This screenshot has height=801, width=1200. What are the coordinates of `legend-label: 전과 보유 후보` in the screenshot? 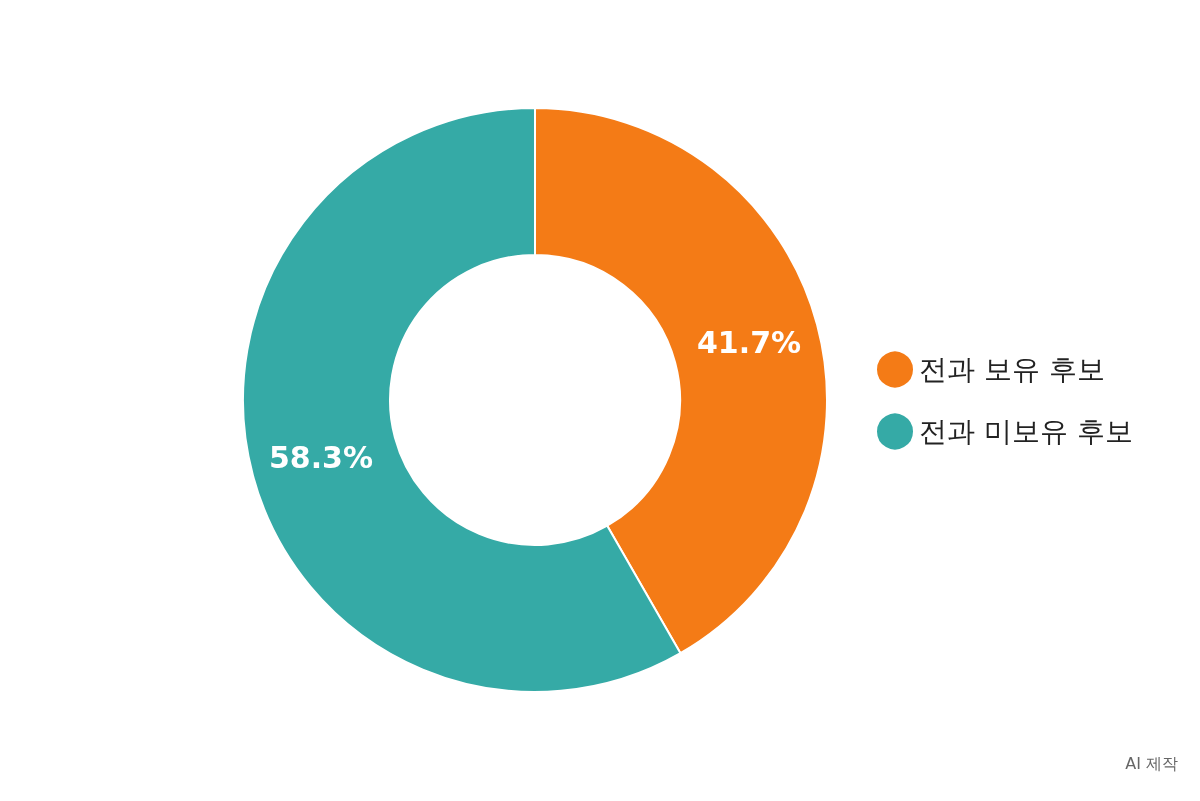 It's located at (1012, 369).